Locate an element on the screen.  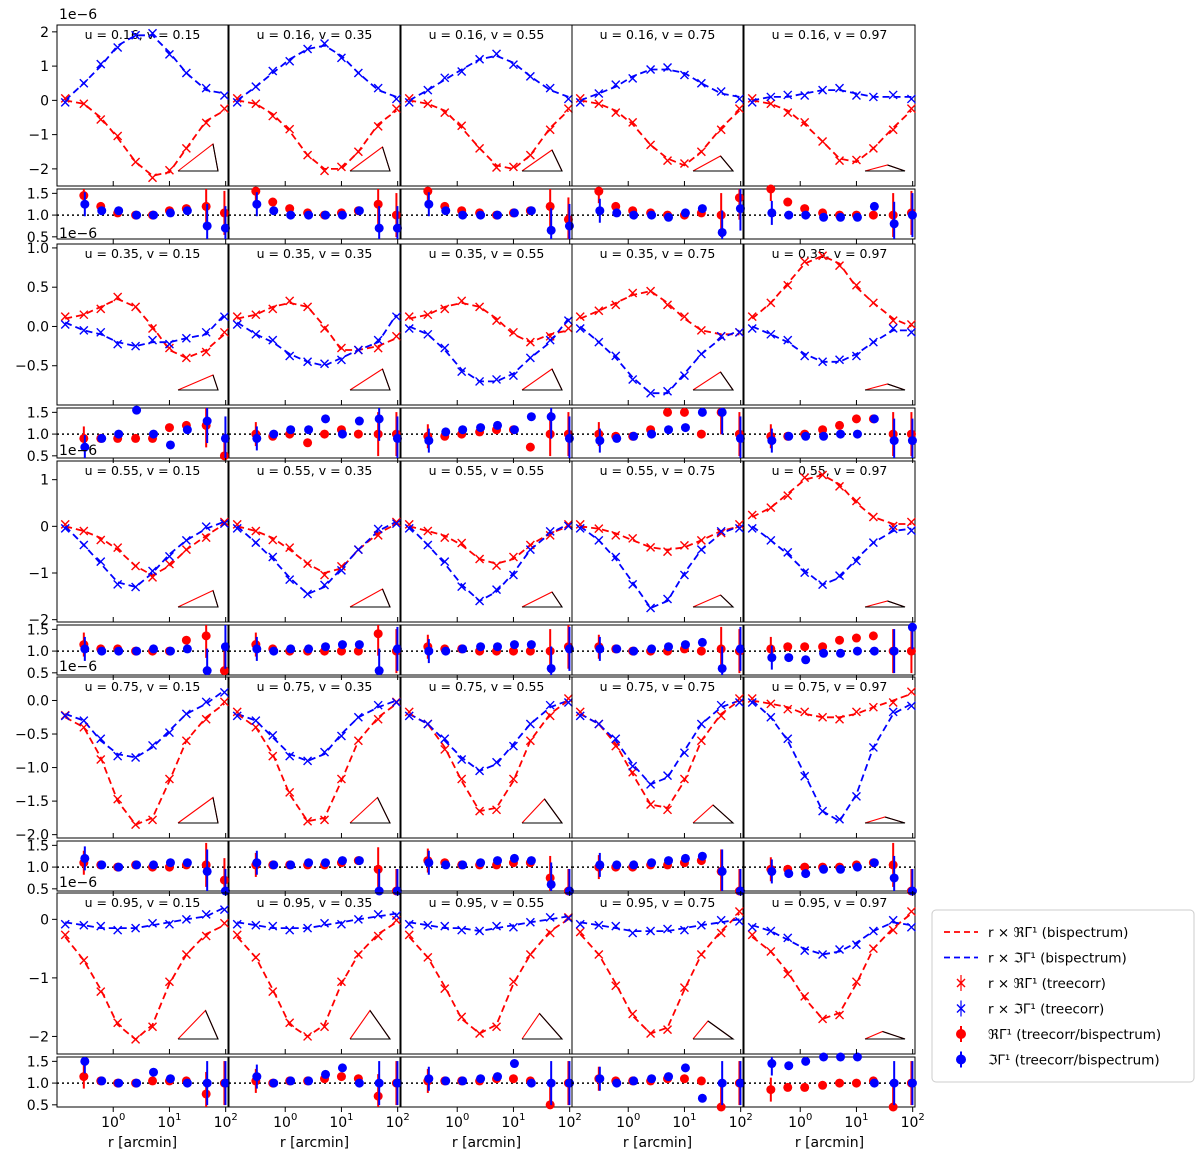
y-tick-label: 0.0 is located at coordinates (38, 327).